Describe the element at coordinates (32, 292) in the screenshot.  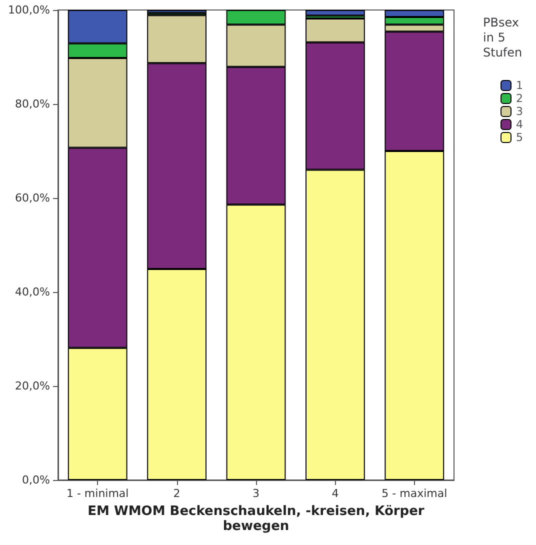
I see `y-tick-label: 40,0%` at that location.